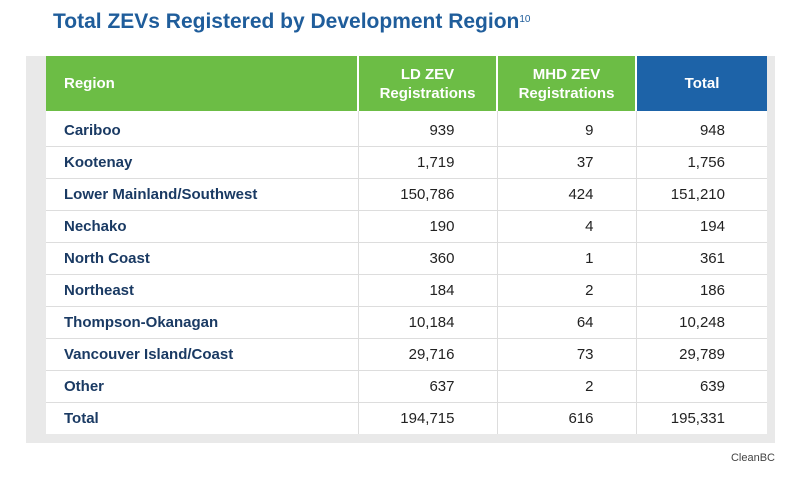 Image resolution: width=805 pixels, height=480 pixels. Describe the element at coordinates (427, 162) in the screenshot. I see `ld-zev-cell: 1,719` at that location.